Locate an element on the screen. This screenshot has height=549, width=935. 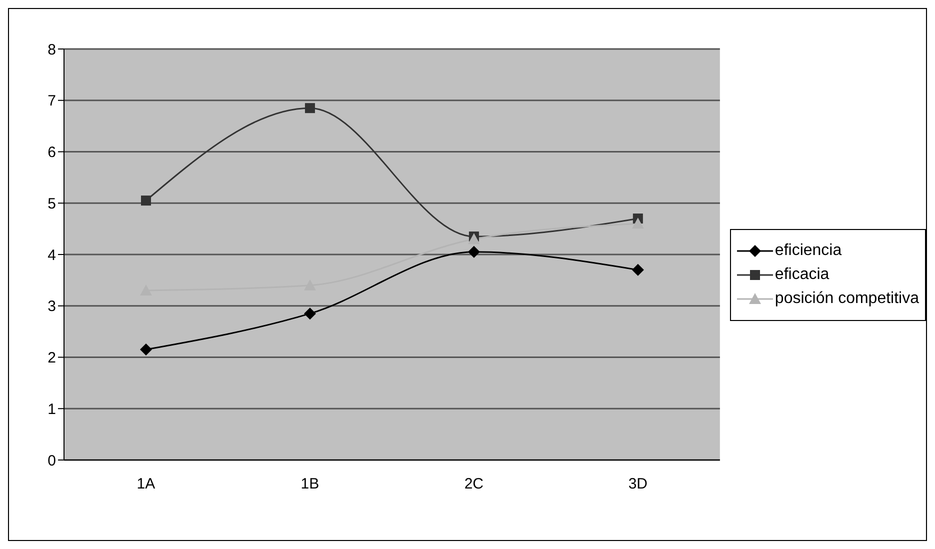
x-tick-label: 1B is located at coordinates (310, 484).